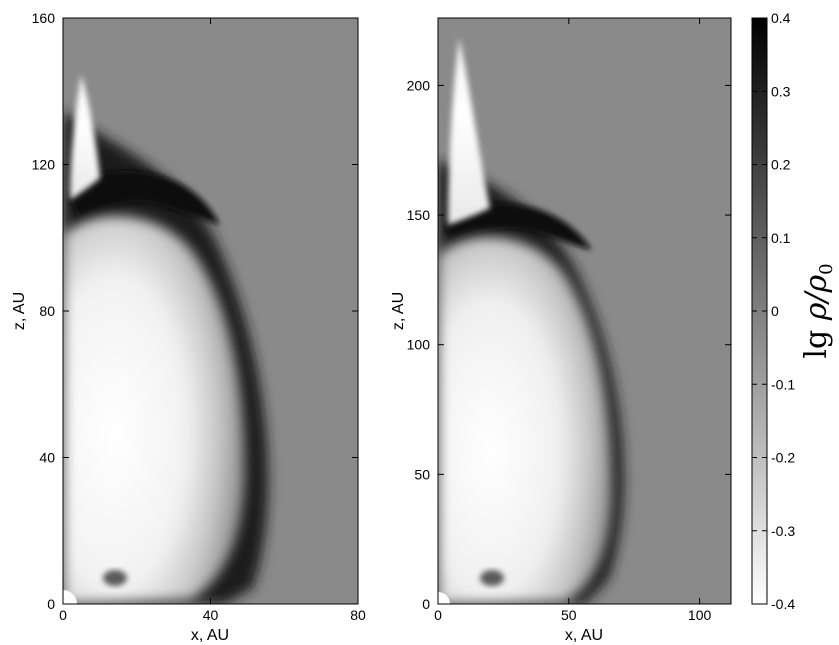 The width and height of the screenshot is (839, 645). I want to click on left-cap, so click(145, 197).